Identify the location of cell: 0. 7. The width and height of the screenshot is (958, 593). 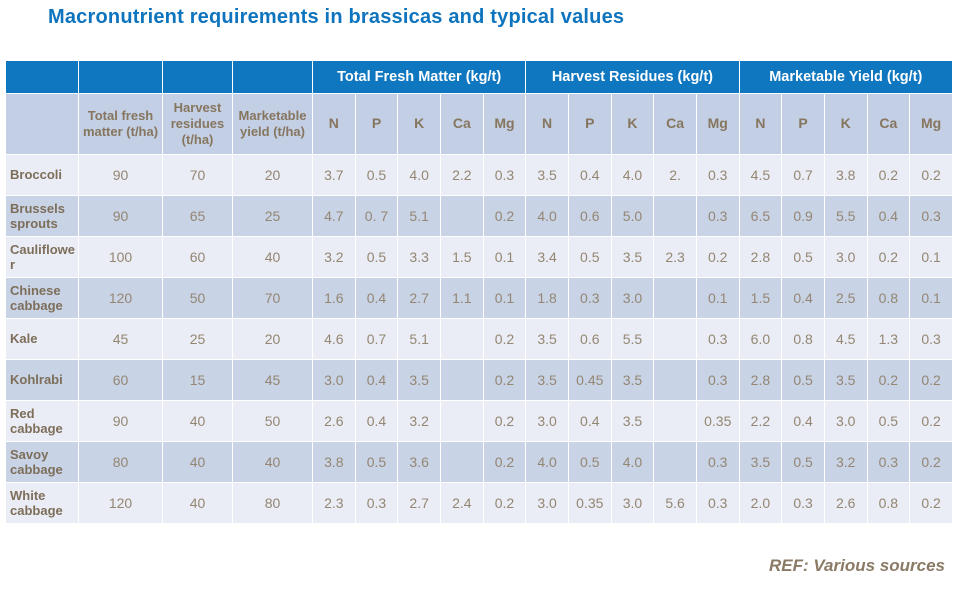
(376, 216).